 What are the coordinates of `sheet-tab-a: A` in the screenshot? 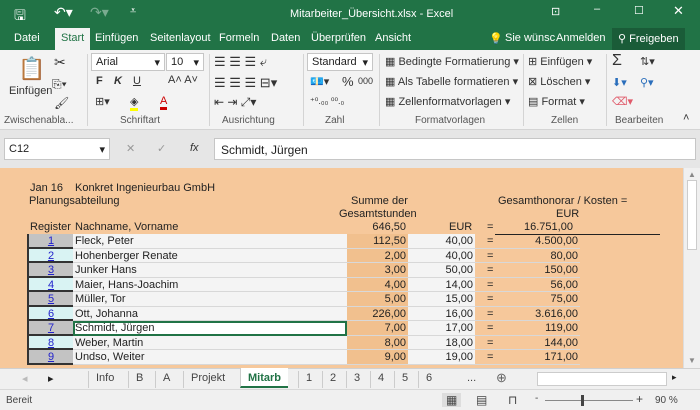 It's located at (166, 379).